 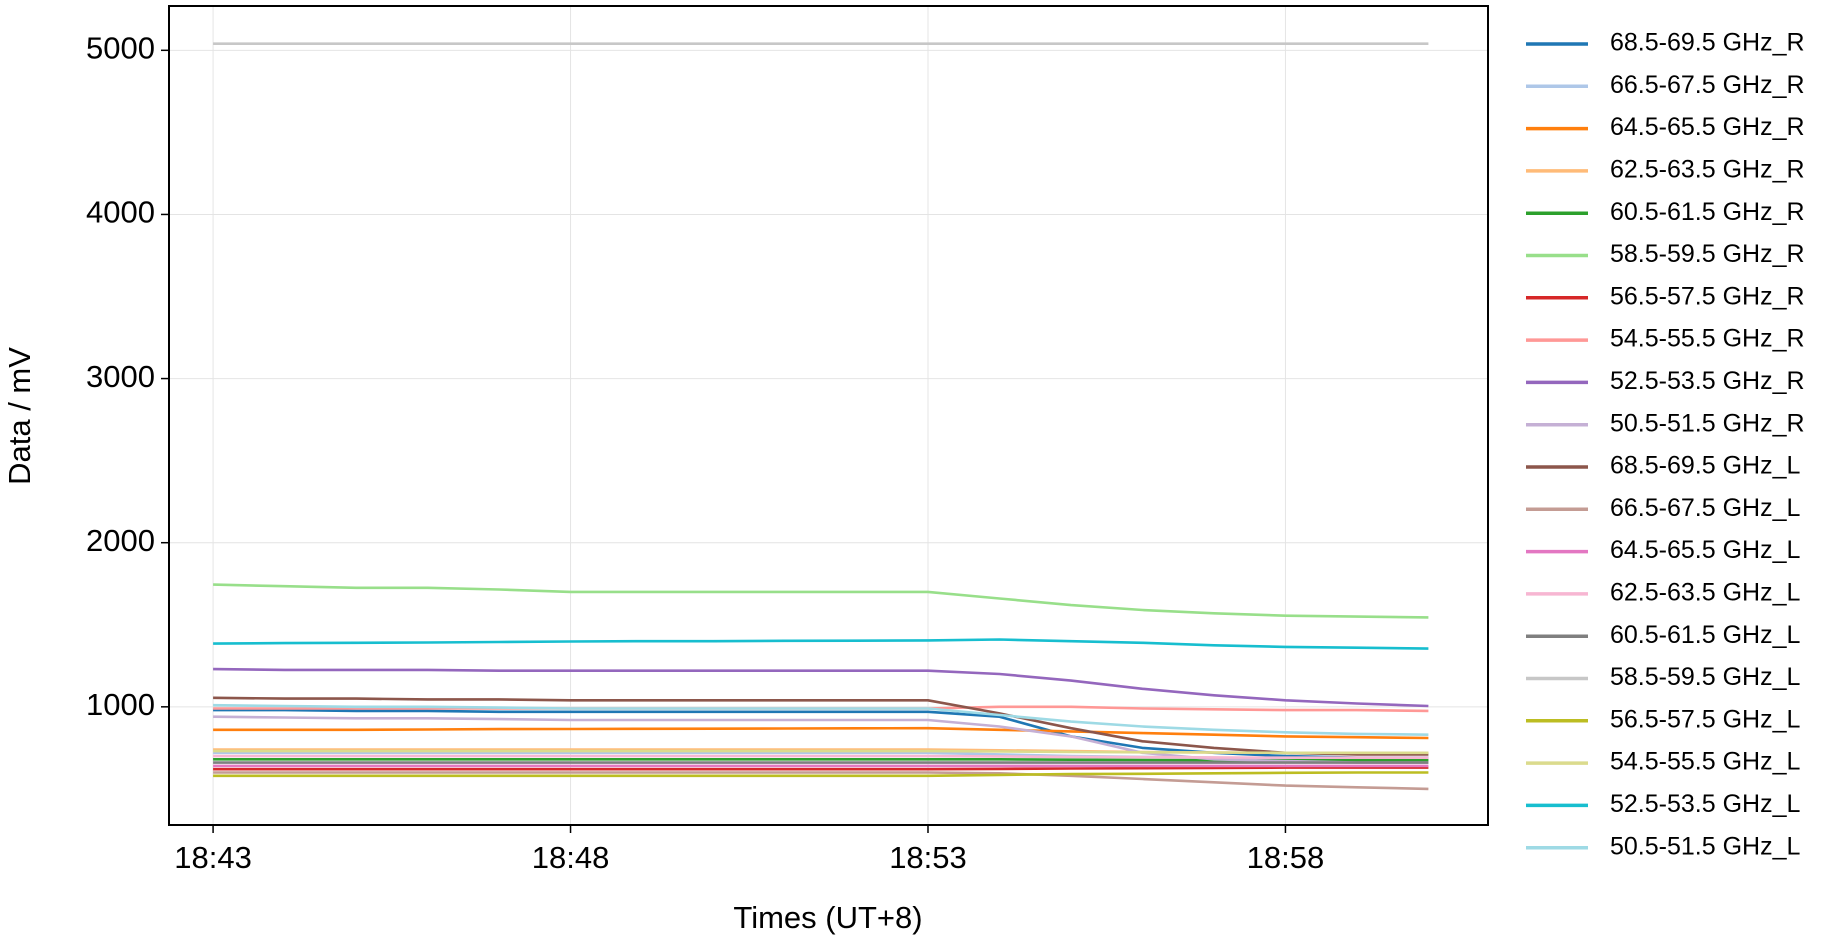 What do you see at coordinates (1707, 254) in the screenshot?
I see `legend-label: 58.5-59.5 GHz_R` at bounding box center [1707, 254].